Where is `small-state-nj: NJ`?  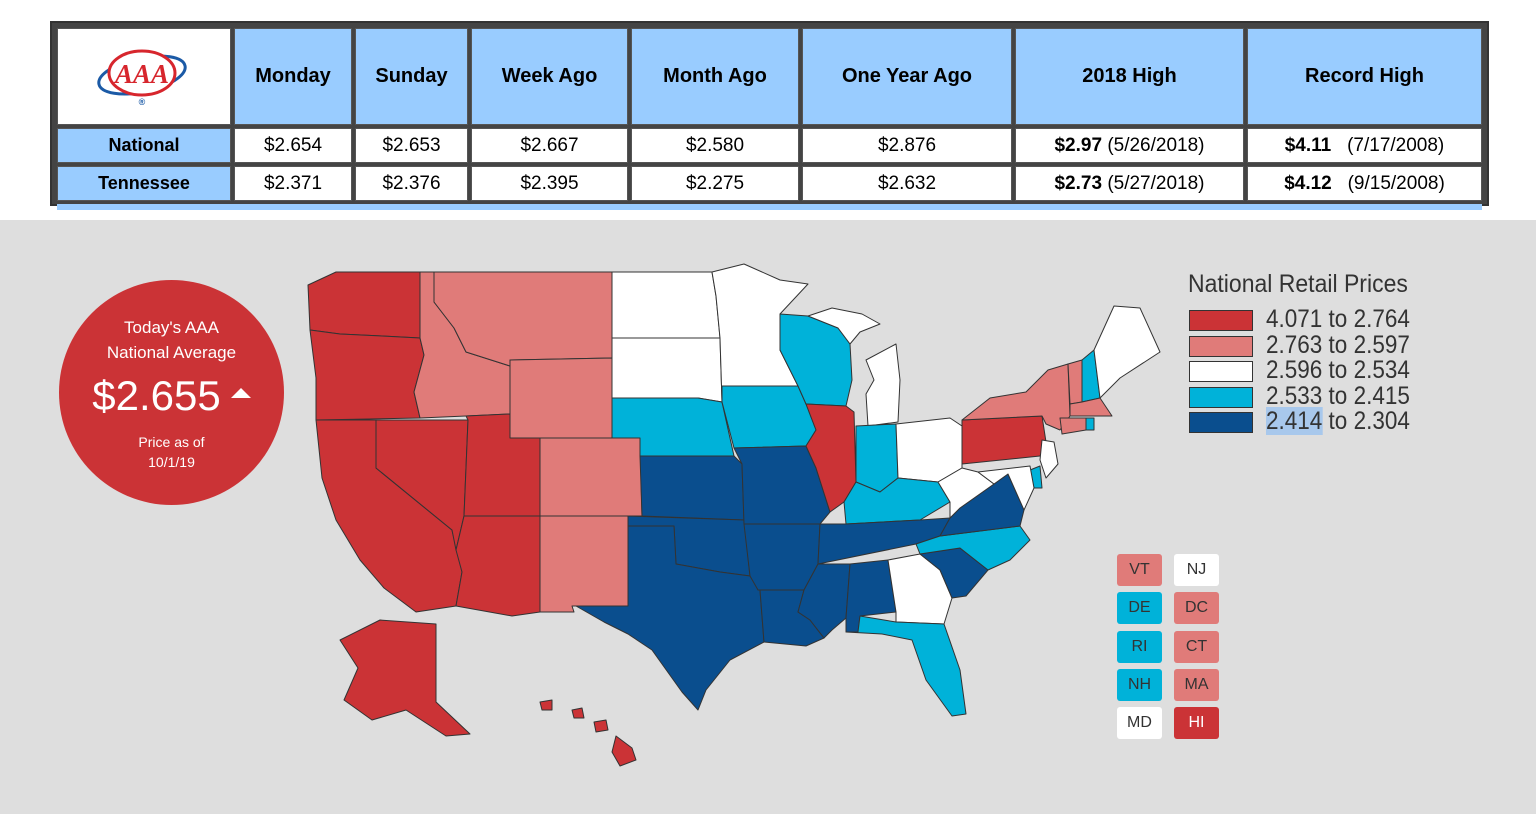
small-state-nj: NJ is located at coordinates (1196, 570).